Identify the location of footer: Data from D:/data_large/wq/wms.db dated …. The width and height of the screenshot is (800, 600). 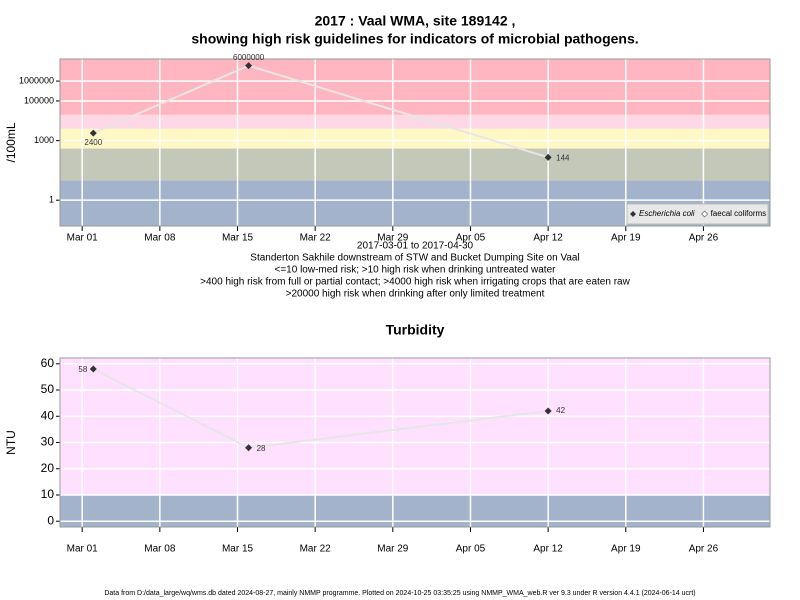
(399, 593).